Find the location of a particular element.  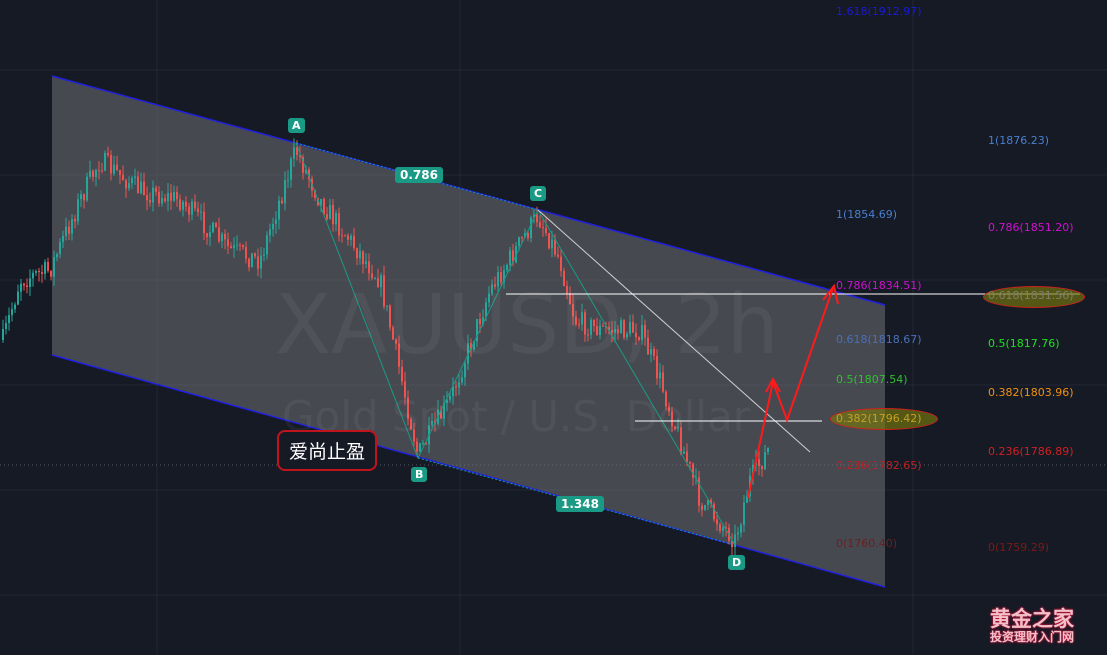

highlight-oval-left is located at coordinates (884, 419).